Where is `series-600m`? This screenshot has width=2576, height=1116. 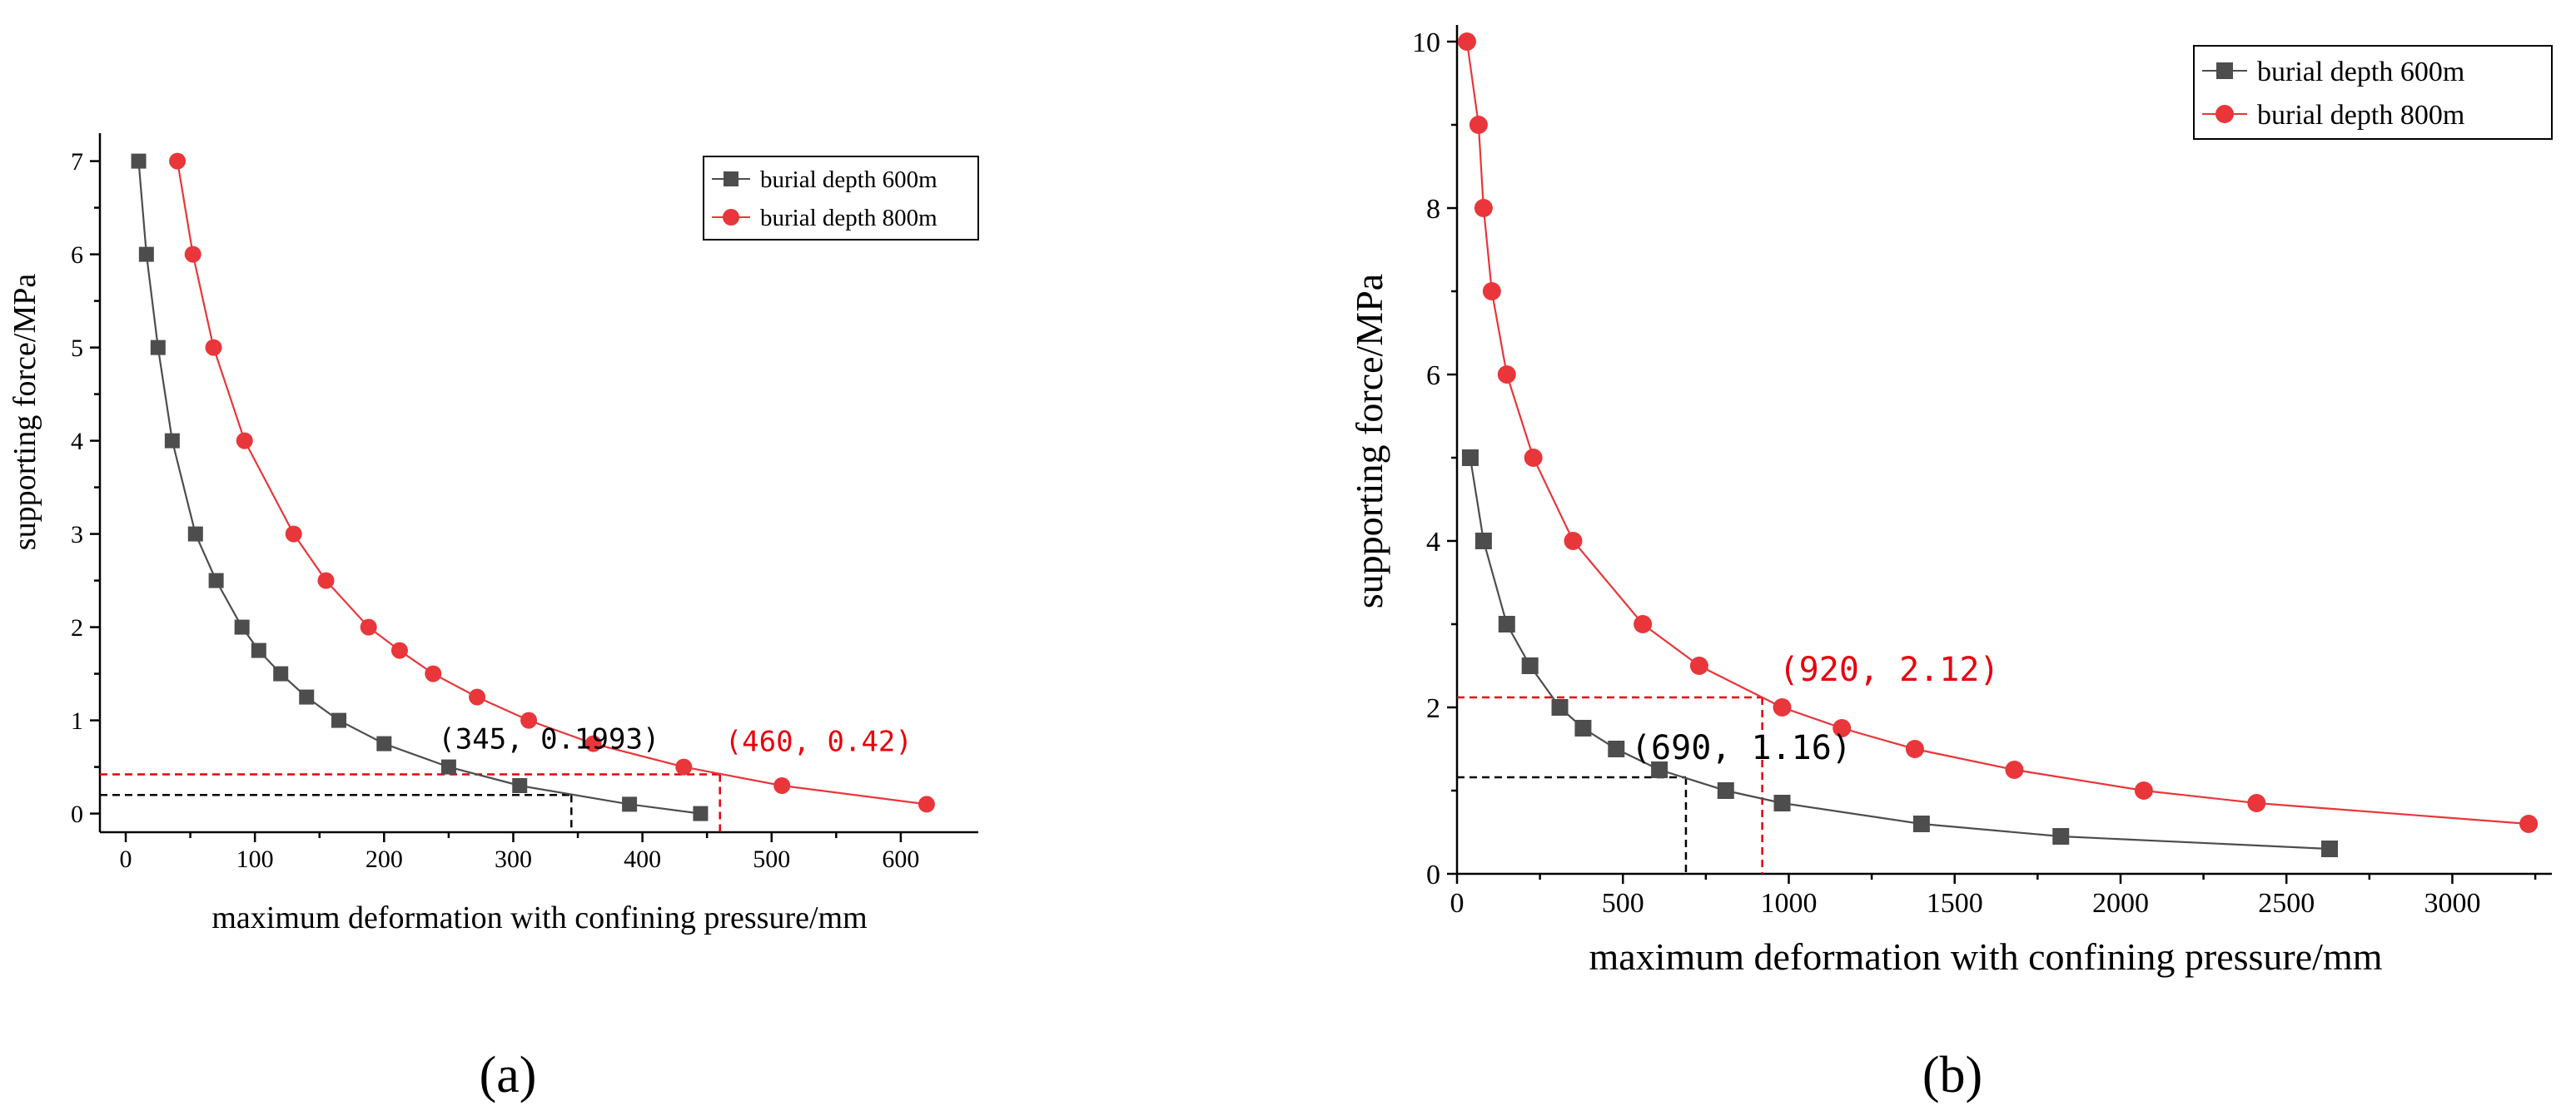
series-600m is located at coordinates (1900, 653).